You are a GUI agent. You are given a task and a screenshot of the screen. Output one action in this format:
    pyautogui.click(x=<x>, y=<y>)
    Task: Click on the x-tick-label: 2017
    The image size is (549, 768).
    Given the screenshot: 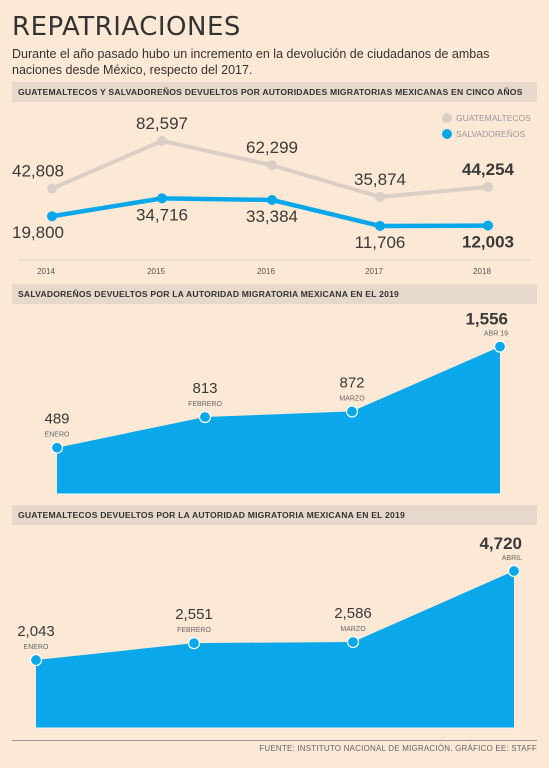 What is the action you would take?
    pyautogui.click(x=374, y=271)
    